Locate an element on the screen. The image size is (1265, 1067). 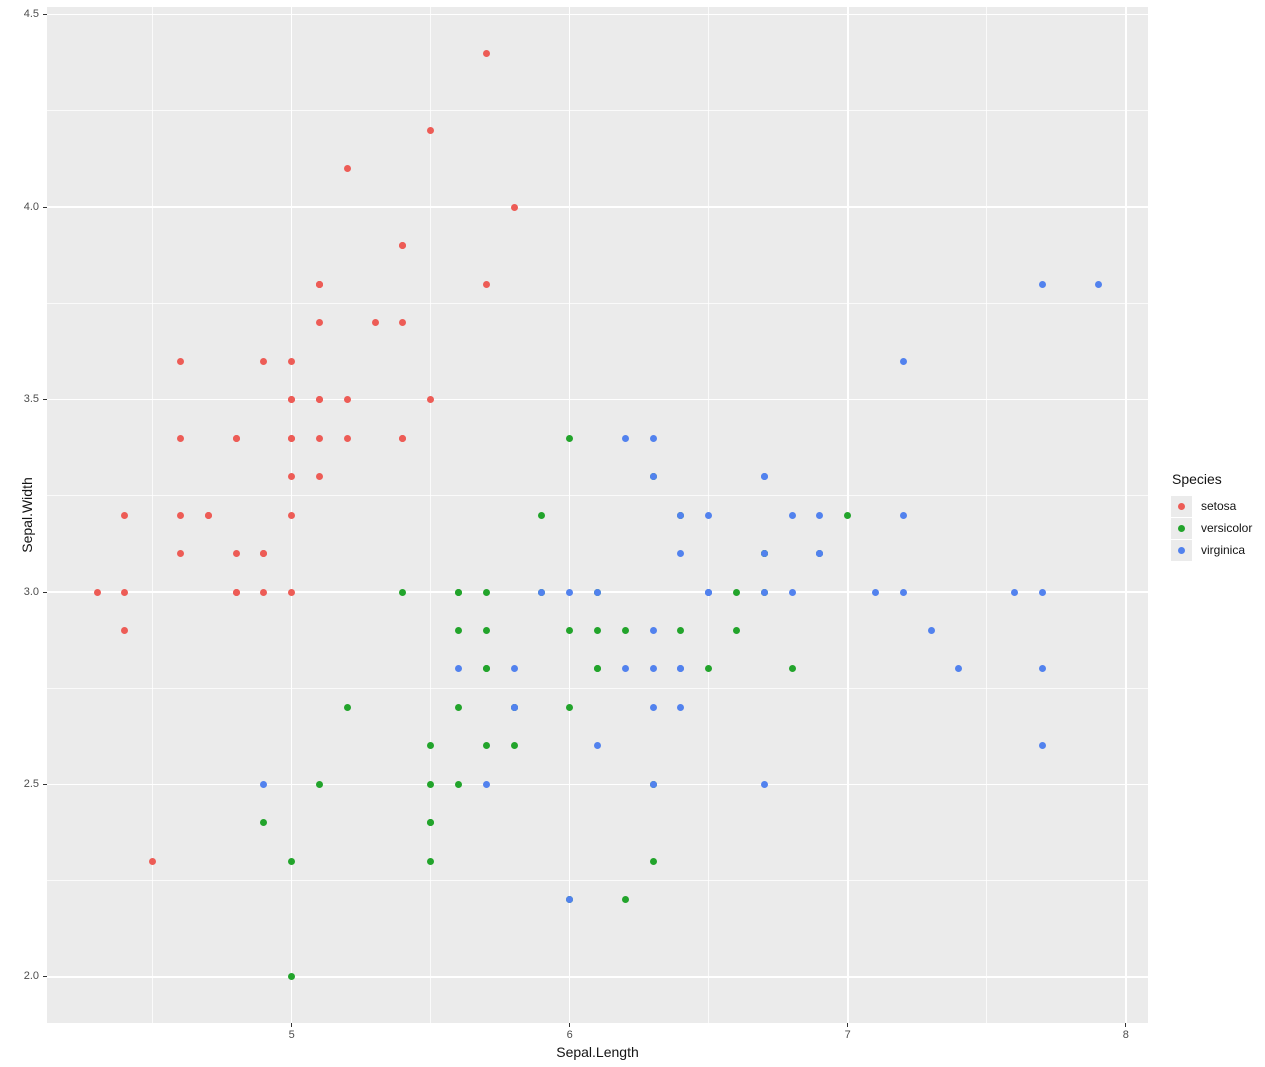
y-tick-label: 3.0 is located at coordinates (31, 591).